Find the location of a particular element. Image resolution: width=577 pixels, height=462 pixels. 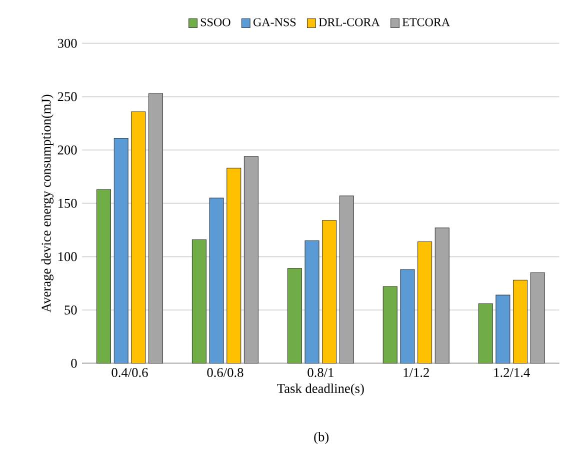

legend-label: ETCORA is located at coordinates (426, 22).